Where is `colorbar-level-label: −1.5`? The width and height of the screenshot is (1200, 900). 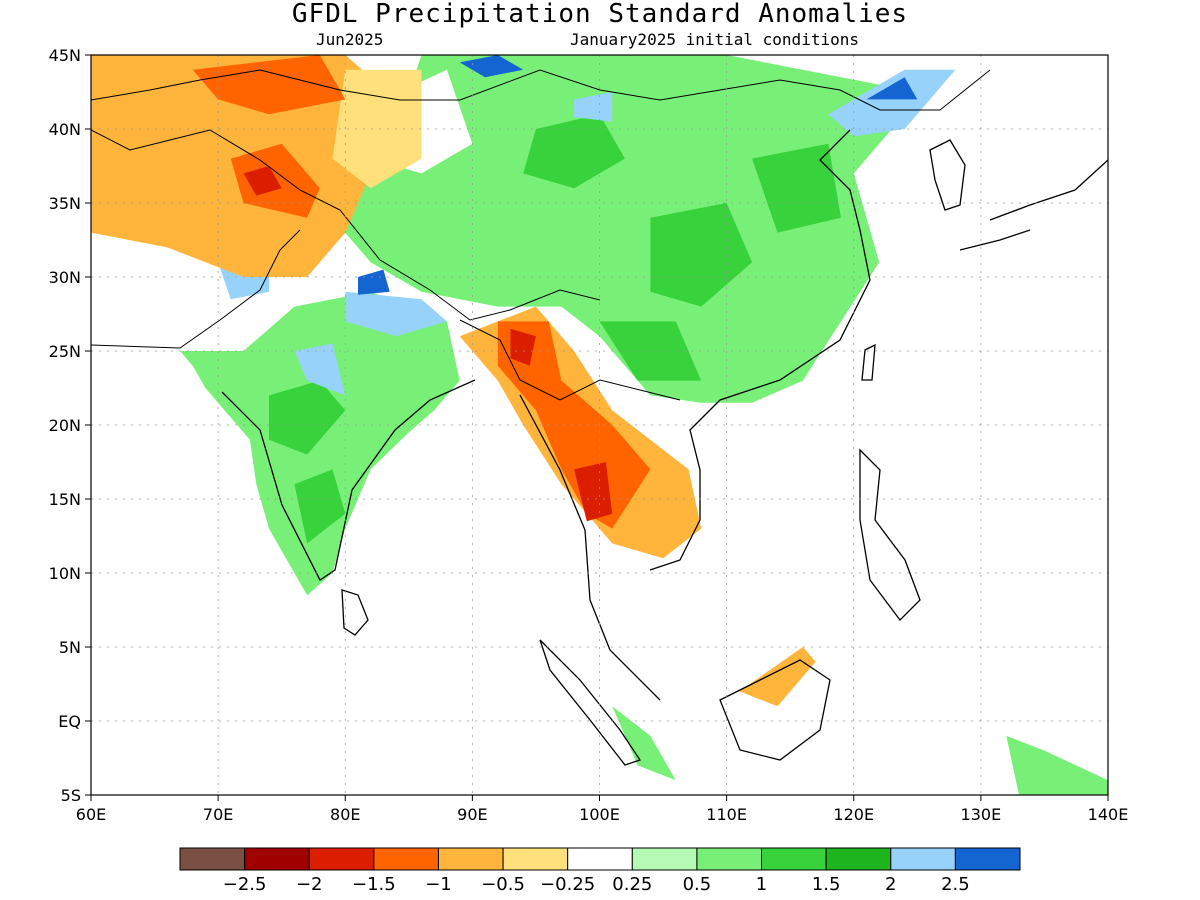 colorbar-level-label: −1.5 is located at coordinates (374, 884).